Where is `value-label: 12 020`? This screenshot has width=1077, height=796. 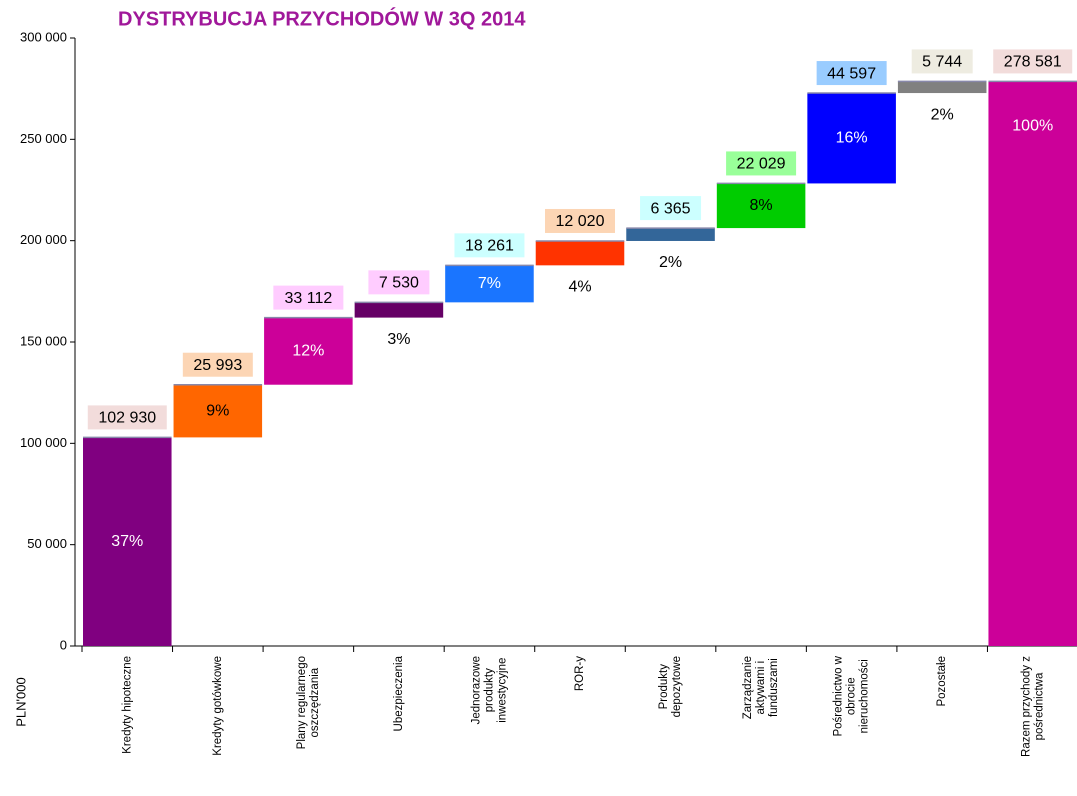 value-label: 12 020 is located at coordinates (580, 220).